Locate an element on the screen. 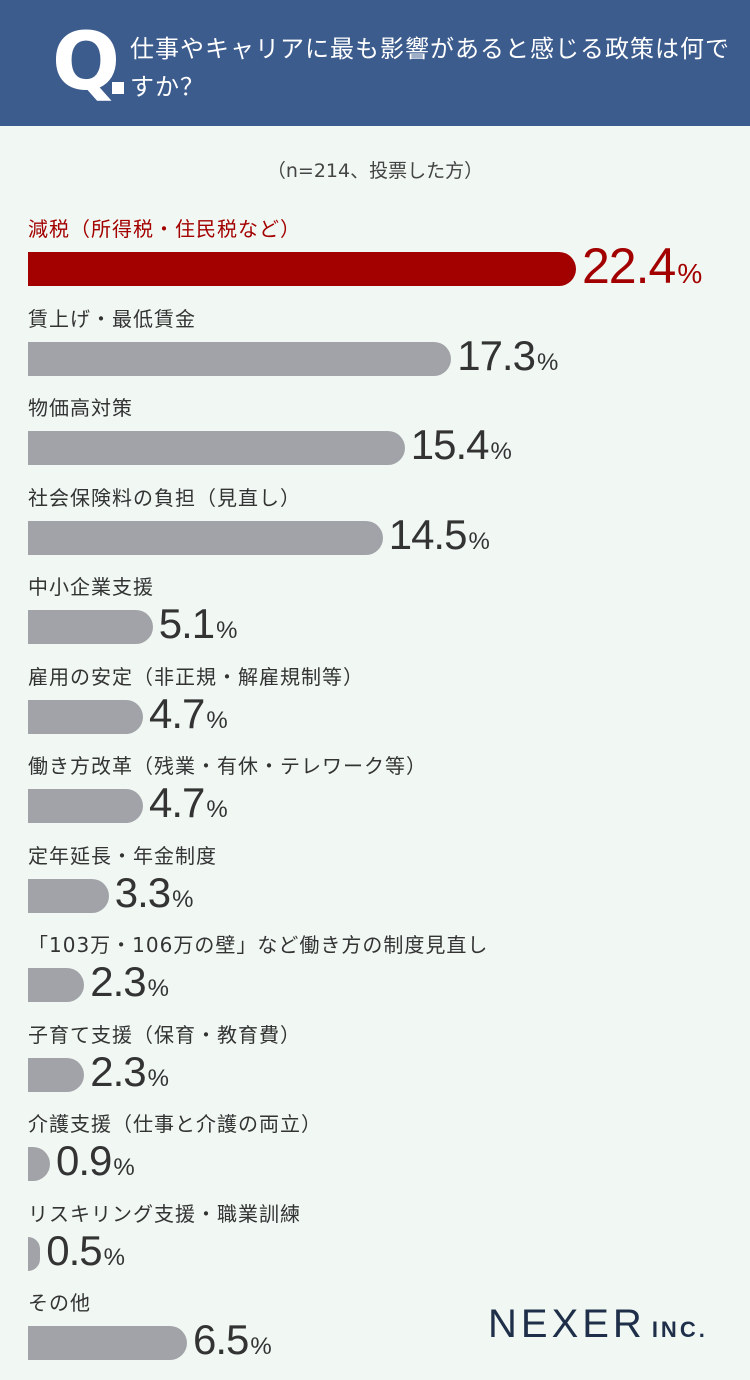 This screenshot has height=1380, width=750. q-mark: Q is located at coordinates (86, 61).